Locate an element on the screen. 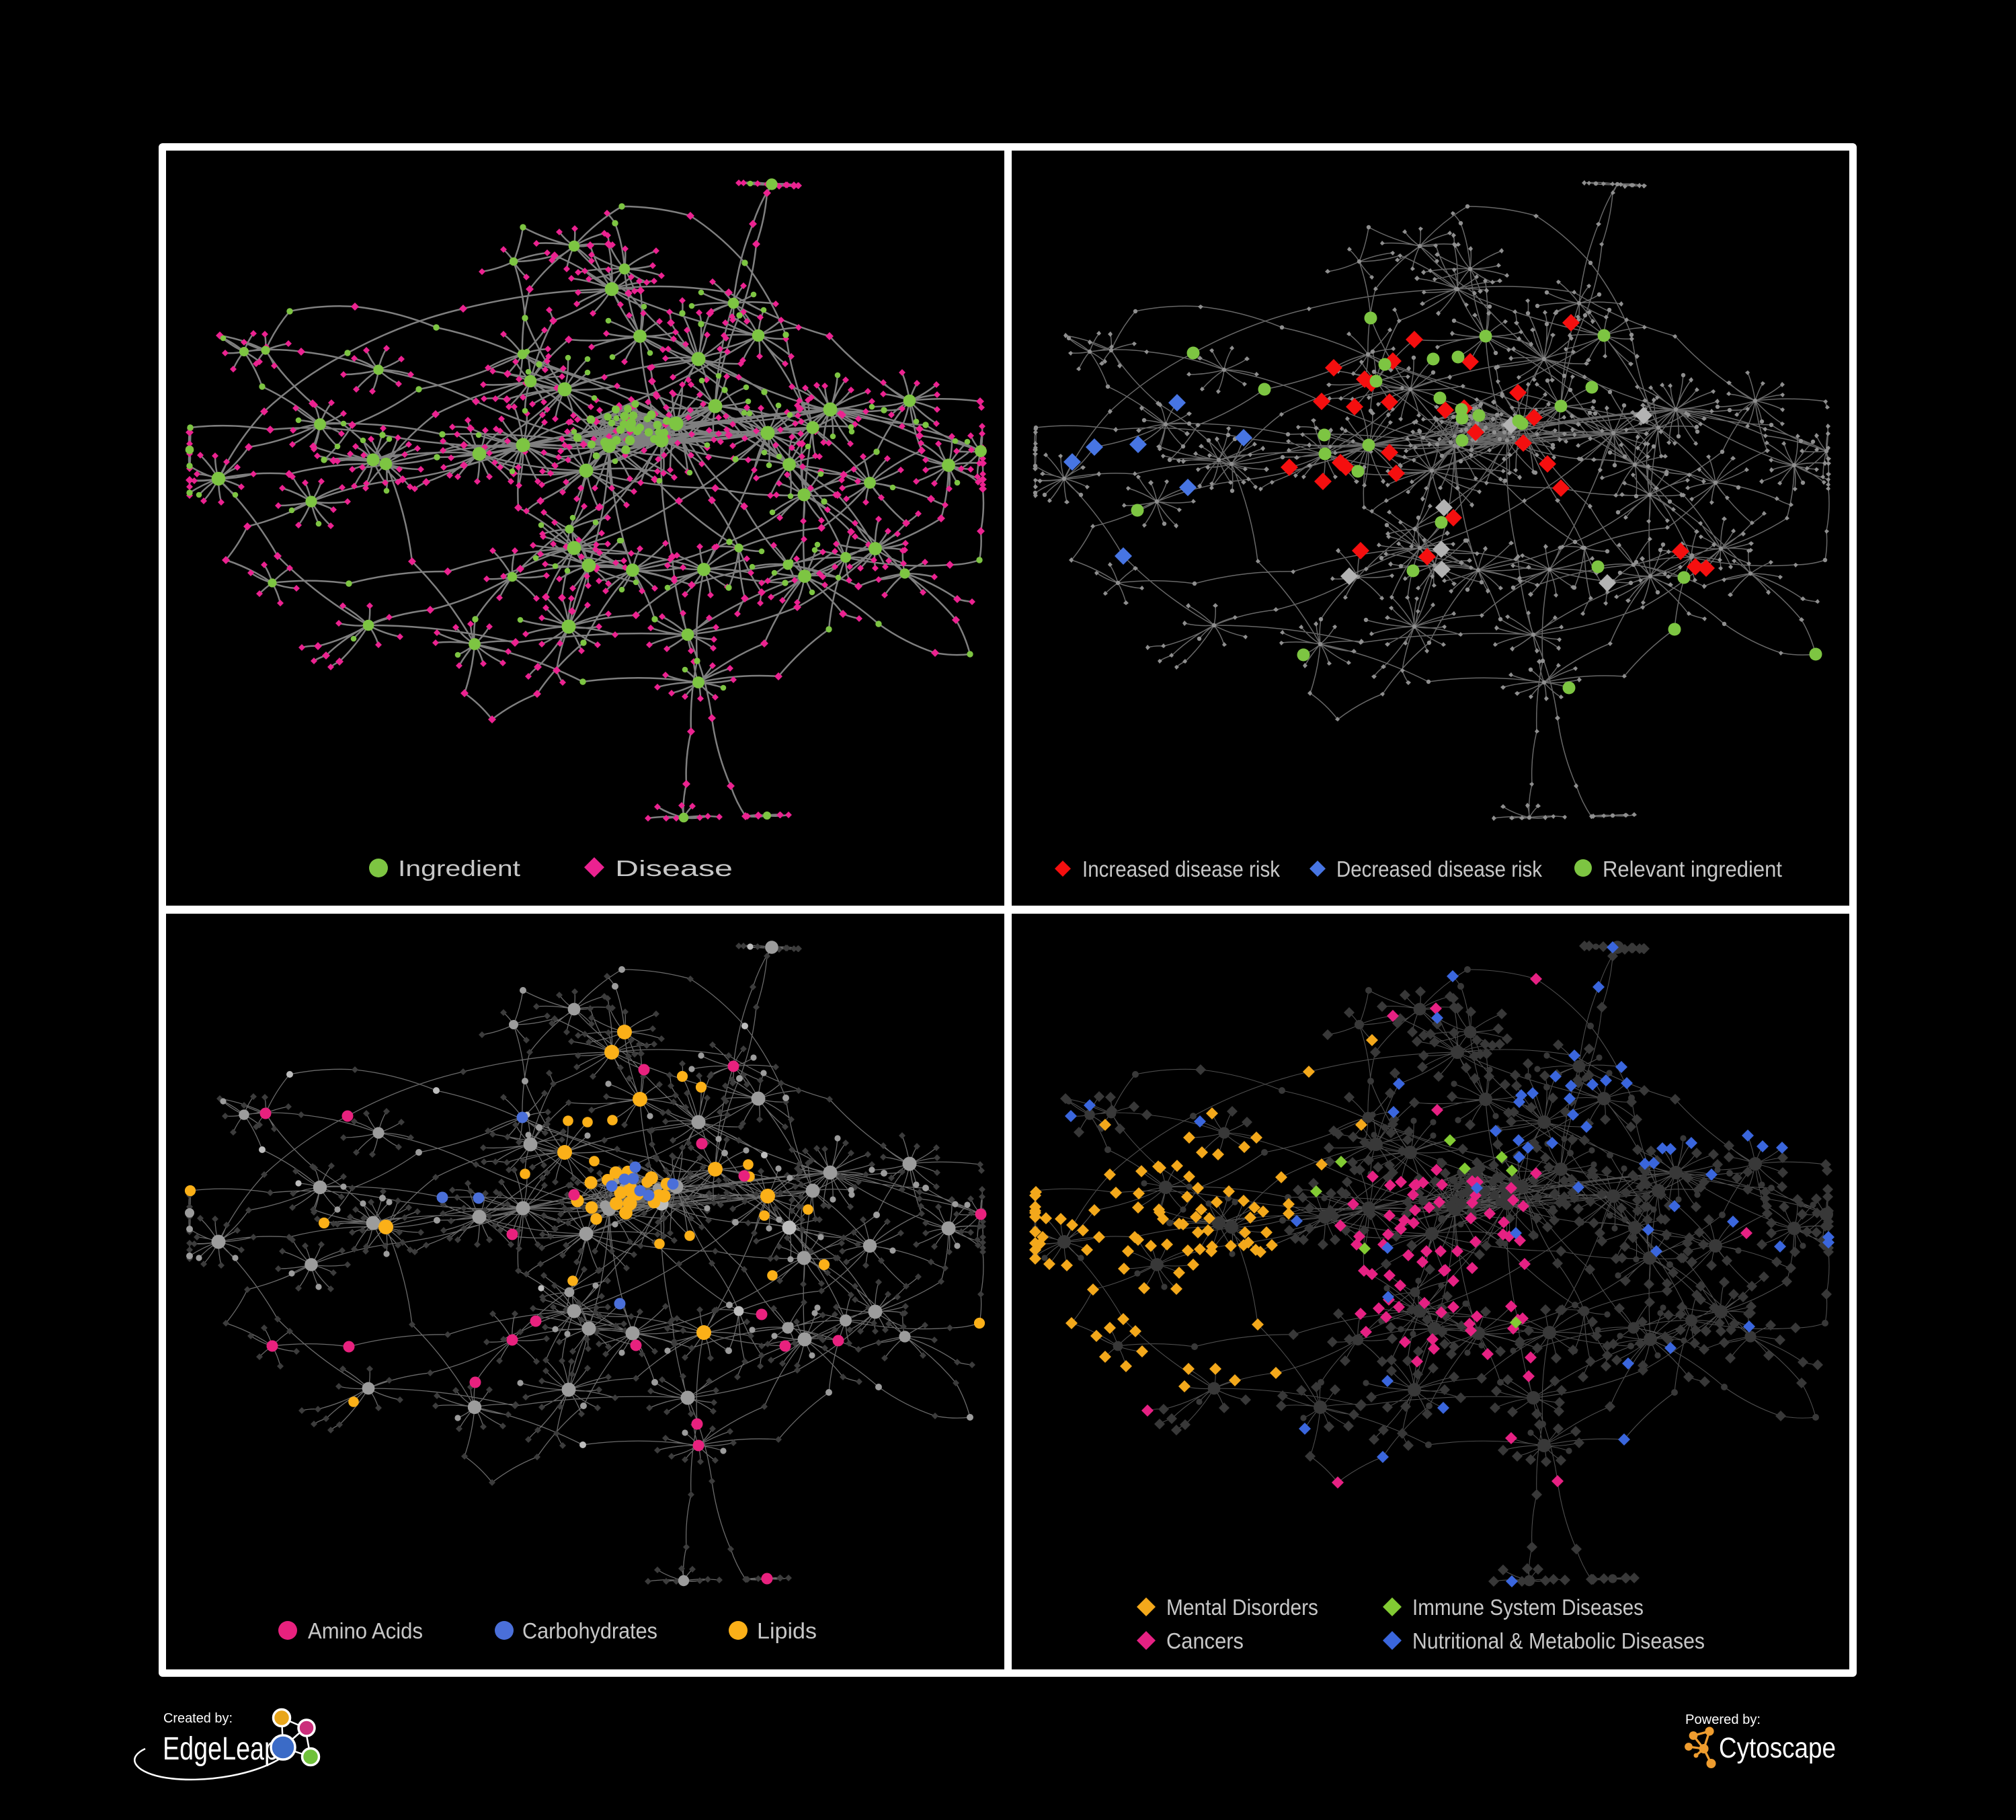 This screenshot has width=2016, height=1820. svg-text: Mental Disorders is located at coordinates (1242, 1607).